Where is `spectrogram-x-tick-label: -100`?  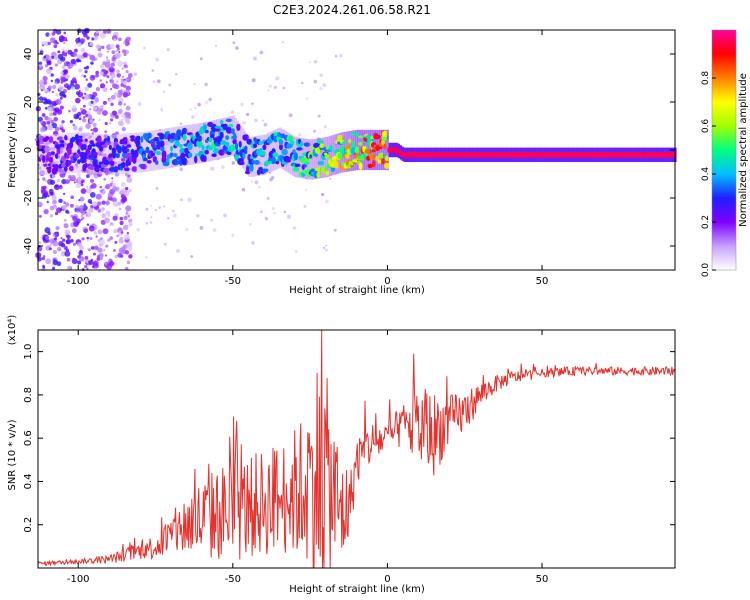
spectrogram-x-tick-label: -100 is located at coordinates (78, 281).